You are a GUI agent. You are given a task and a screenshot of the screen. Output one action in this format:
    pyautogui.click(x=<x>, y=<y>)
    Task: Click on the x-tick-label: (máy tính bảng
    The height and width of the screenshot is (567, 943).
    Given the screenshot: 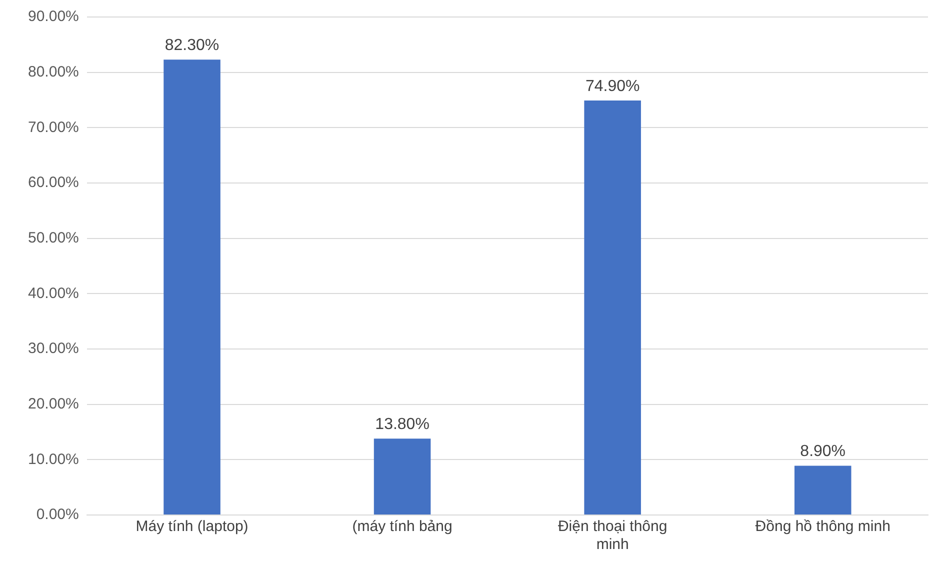 What is the action you would take?
    pyautogui.click(x=402, y=527)
    